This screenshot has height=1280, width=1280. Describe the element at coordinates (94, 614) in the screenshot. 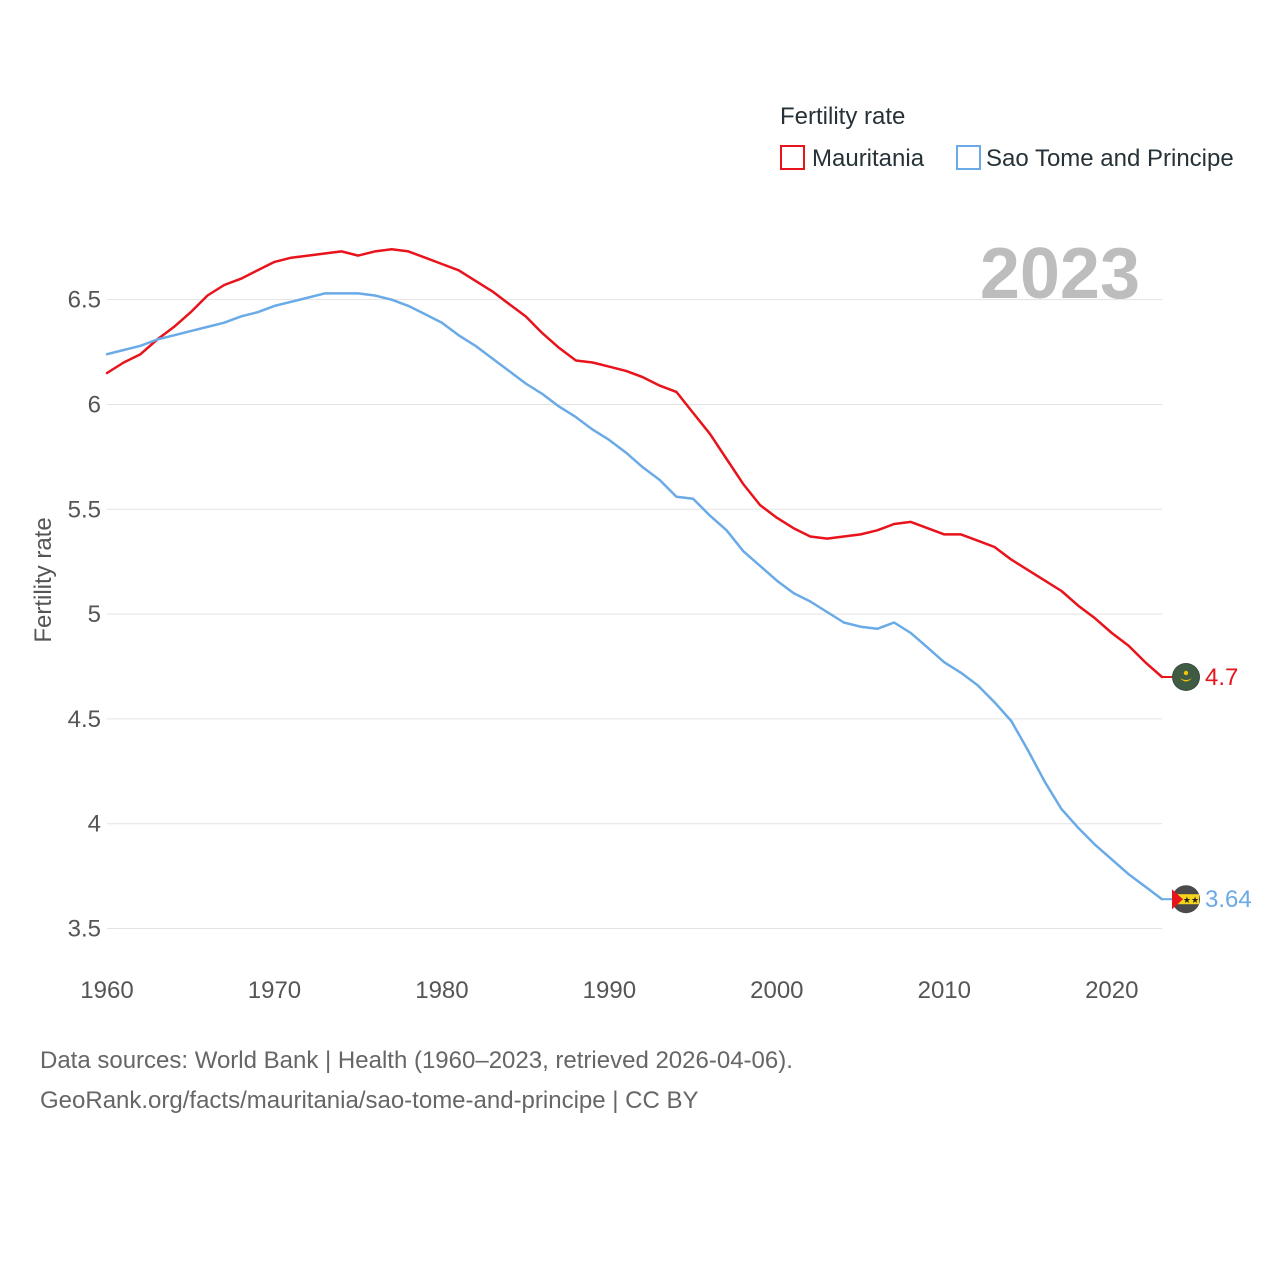

I see `y-tick-label: 5` at that location.